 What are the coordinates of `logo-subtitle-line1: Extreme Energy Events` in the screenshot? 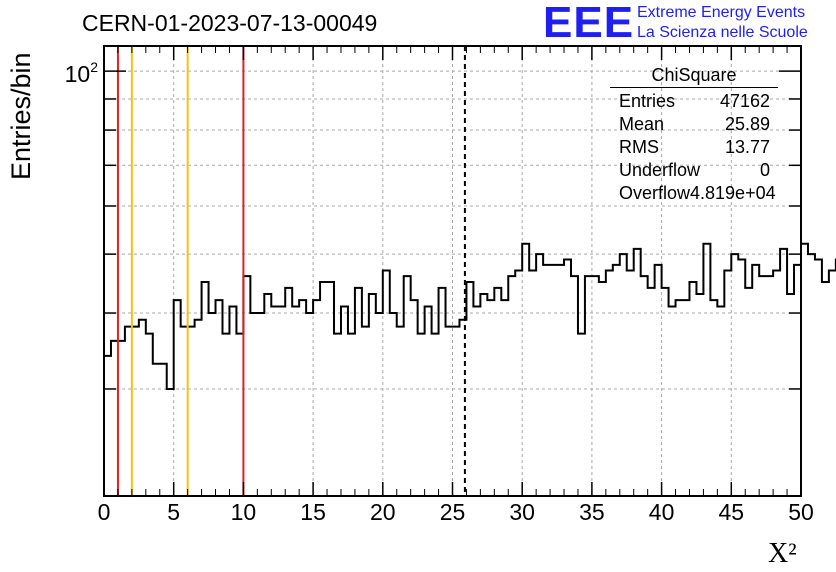 It's located at (721, 12).